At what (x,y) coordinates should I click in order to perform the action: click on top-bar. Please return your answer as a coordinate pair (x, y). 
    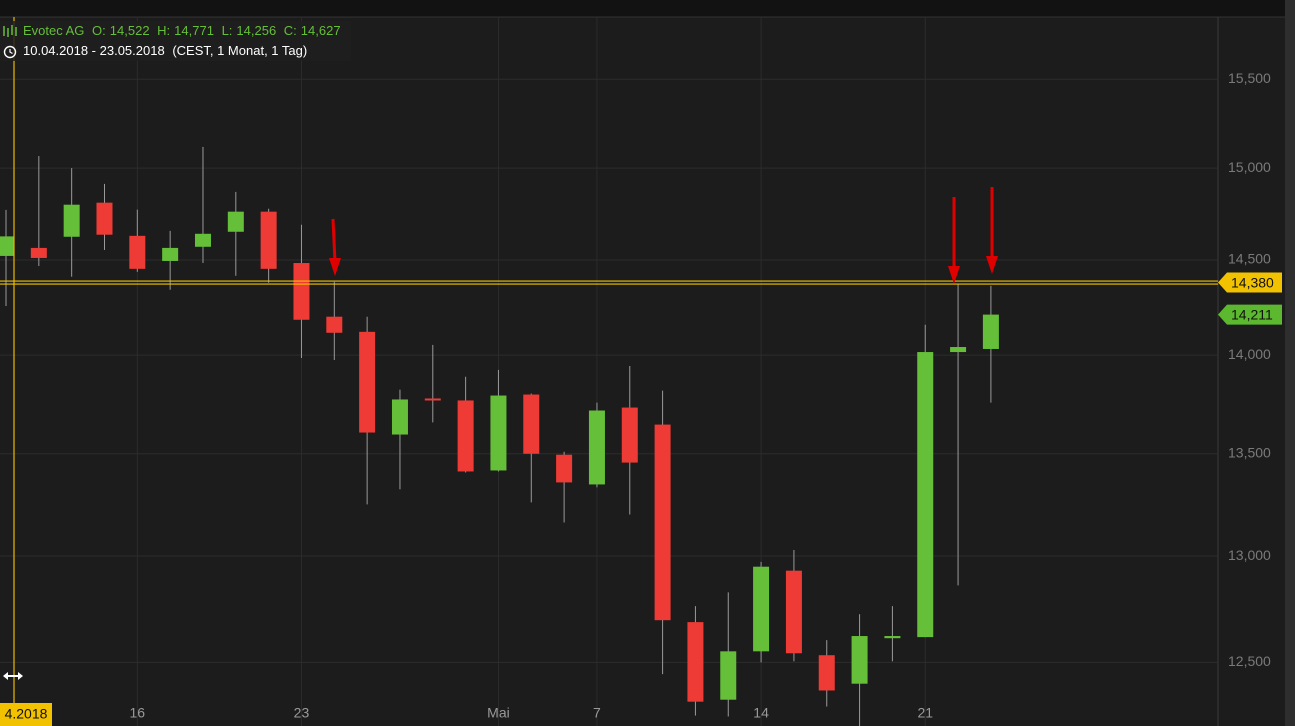
    Looking at the image, I should click on (647, 8).